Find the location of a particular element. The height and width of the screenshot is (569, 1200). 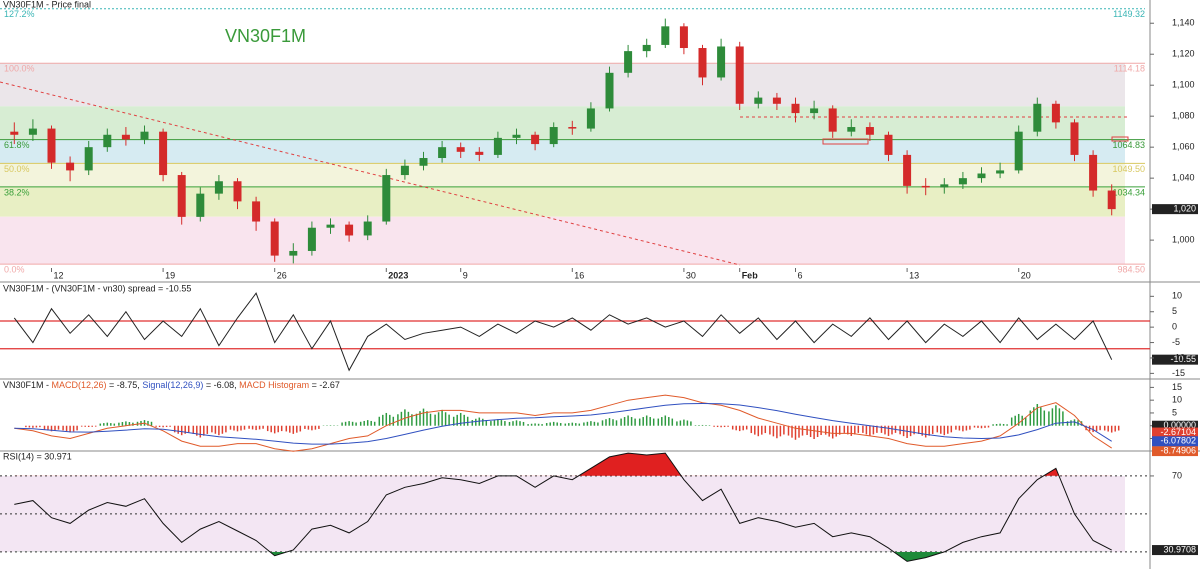

last-value-label: 30.9708 is located at coordinates (1179, 549).